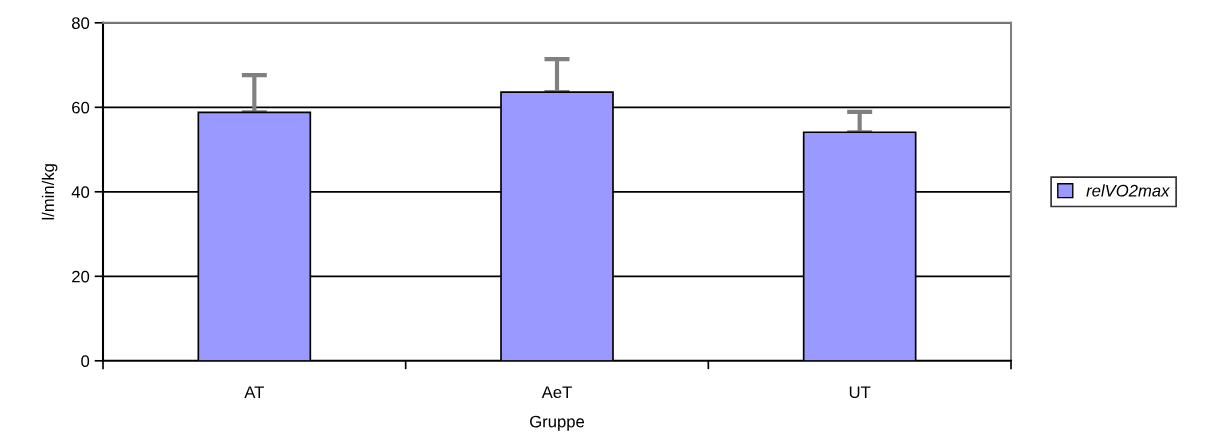 This screenshot has height=448, width=1220. Describe the element at coordinates (860, 392) in the screenshot. I see `x-tick-label: UT` at that location.